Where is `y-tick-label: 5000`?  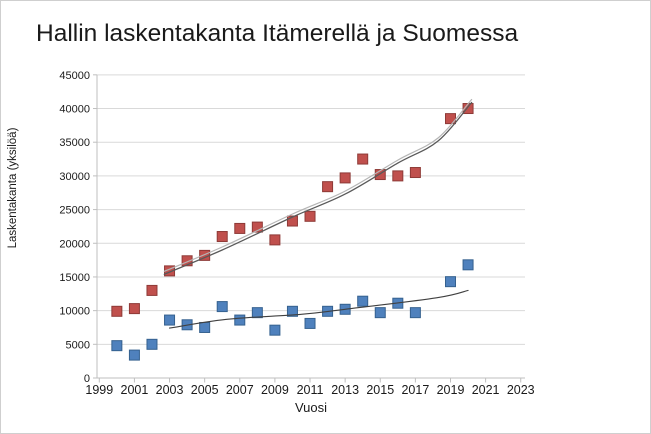 y-tick-label: 5000 is located at coordinates (78, 345).